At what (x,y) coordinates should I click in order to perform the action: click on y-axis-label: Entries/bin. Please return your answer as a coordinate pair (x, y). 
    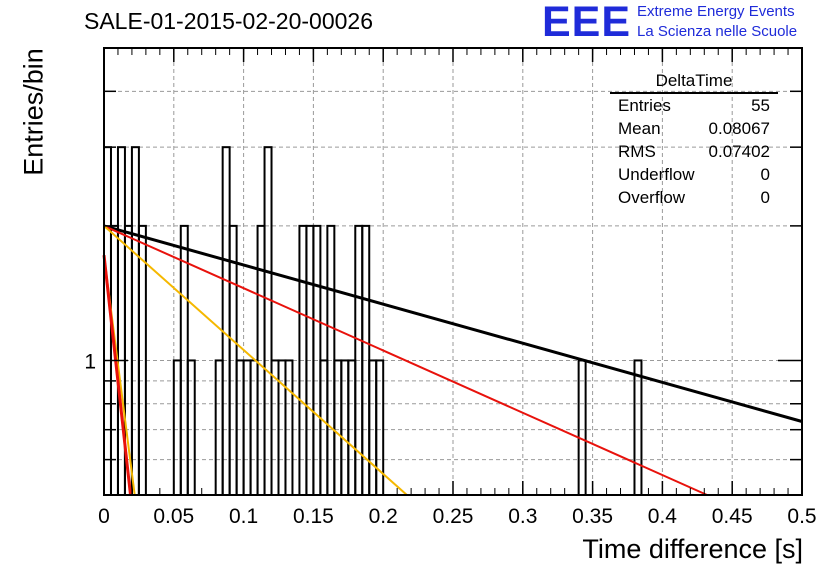
    Looking at the image, I should click on (33, 112).